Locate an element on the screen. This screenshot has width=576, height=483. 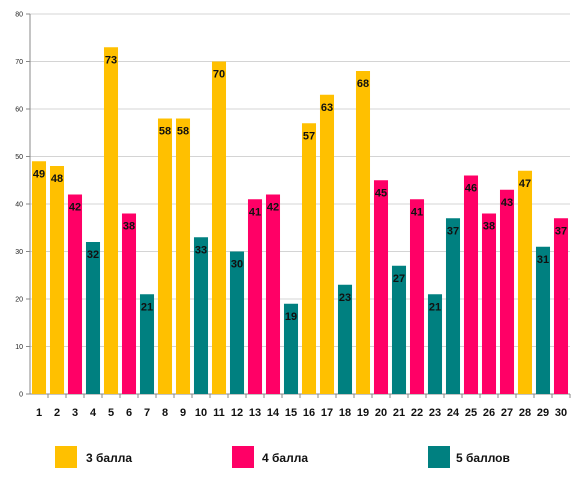
data-label: 30 is located at coordinates (237, 265).